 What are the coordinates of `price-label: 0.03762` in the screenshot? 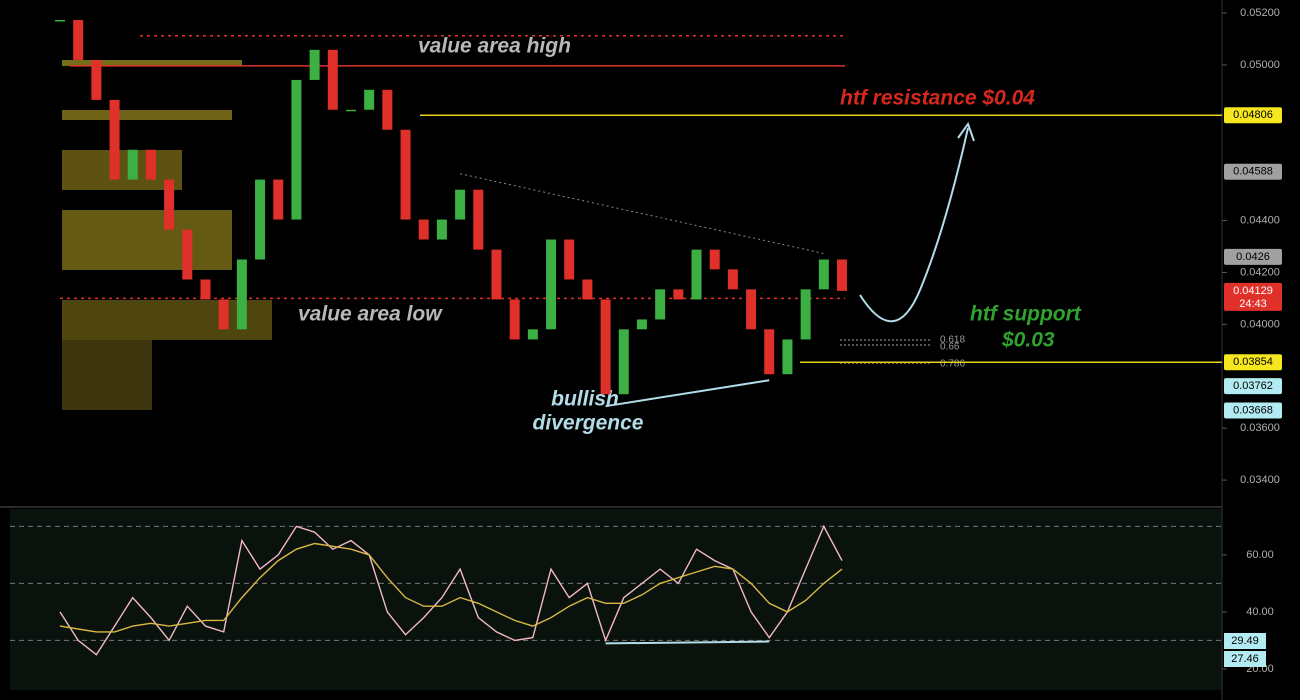 It's located at (1253, 386).